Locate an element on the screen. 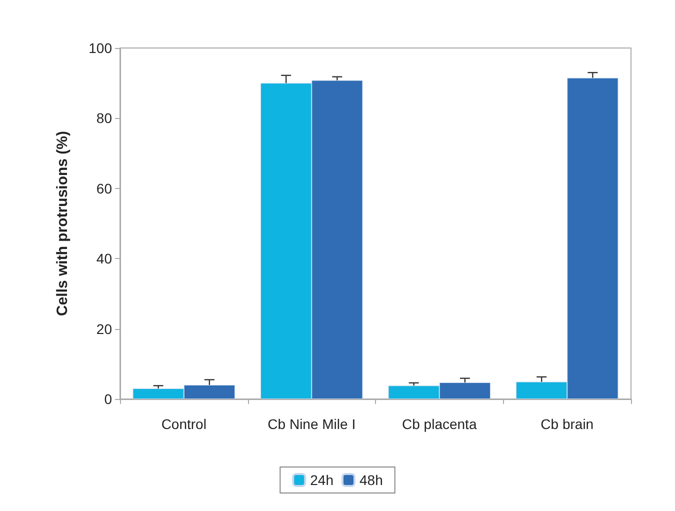 The width and height of the screenshot is (675, 511). y-tick-label: 100 is located at coordinates (100, 48).